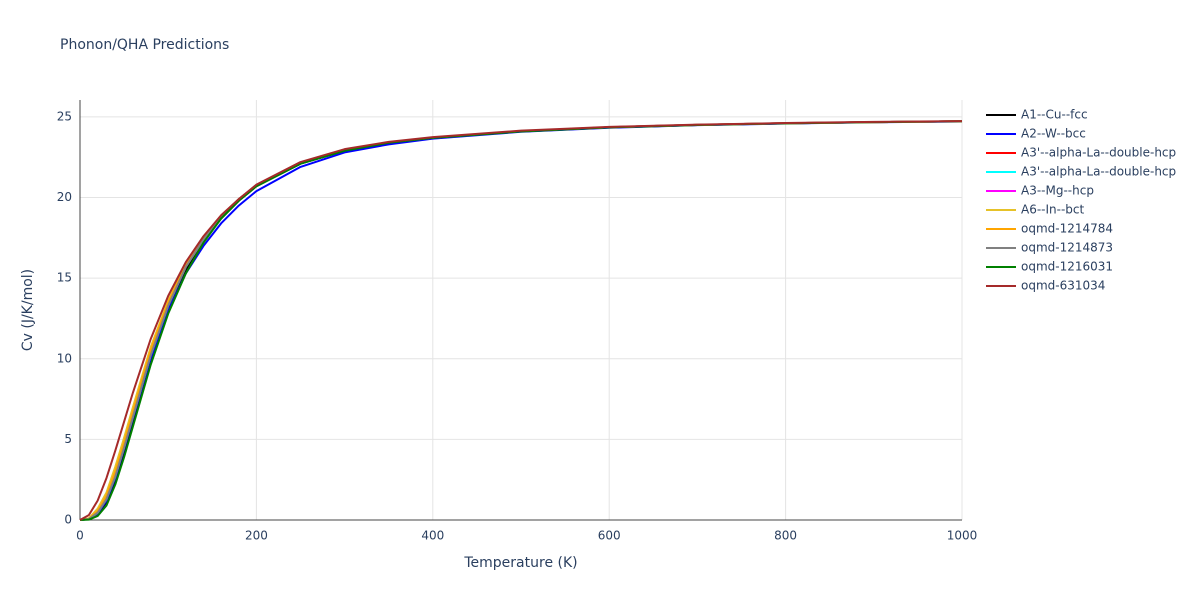  I want to click on x-tick-label: 600, so click(609, 536).